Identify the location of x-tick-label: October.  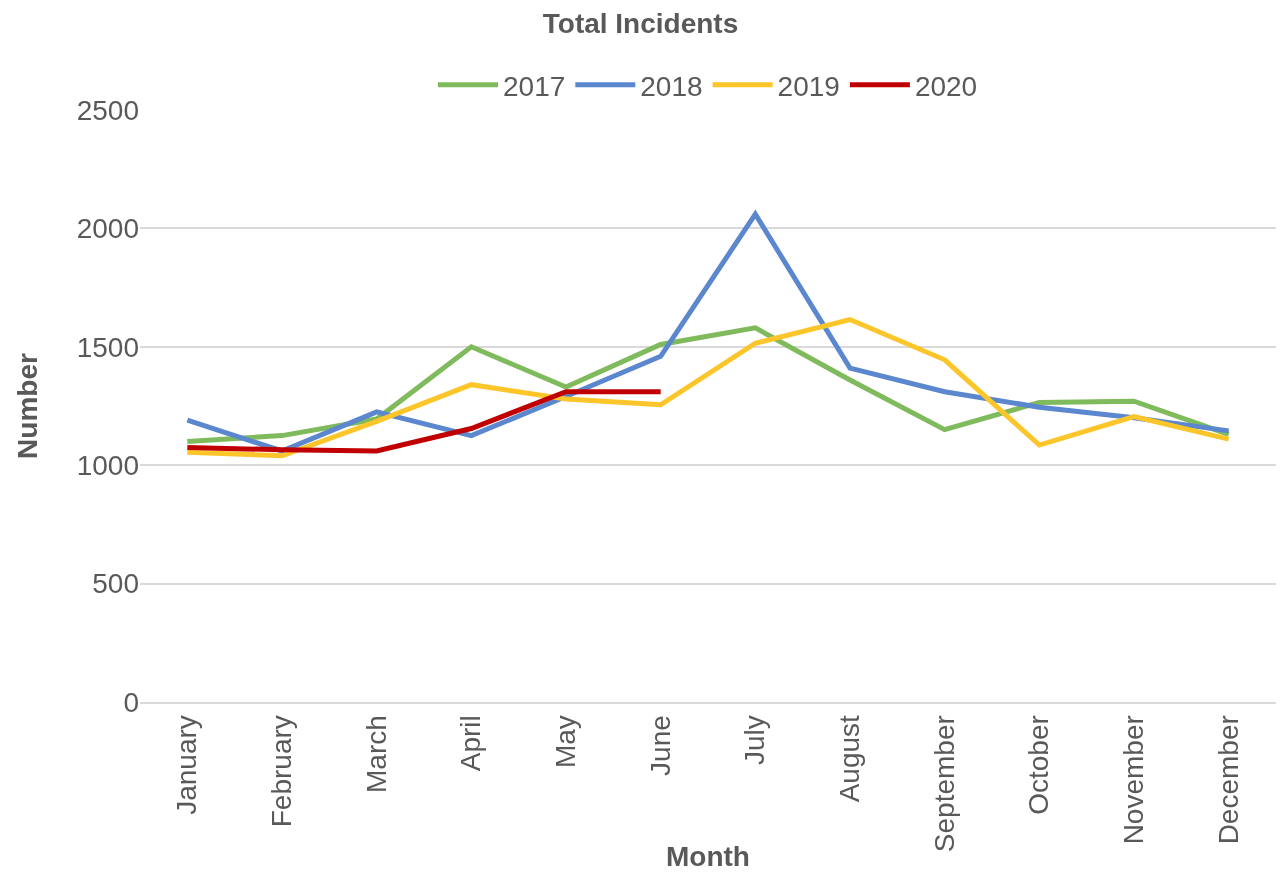
(1039, 765).